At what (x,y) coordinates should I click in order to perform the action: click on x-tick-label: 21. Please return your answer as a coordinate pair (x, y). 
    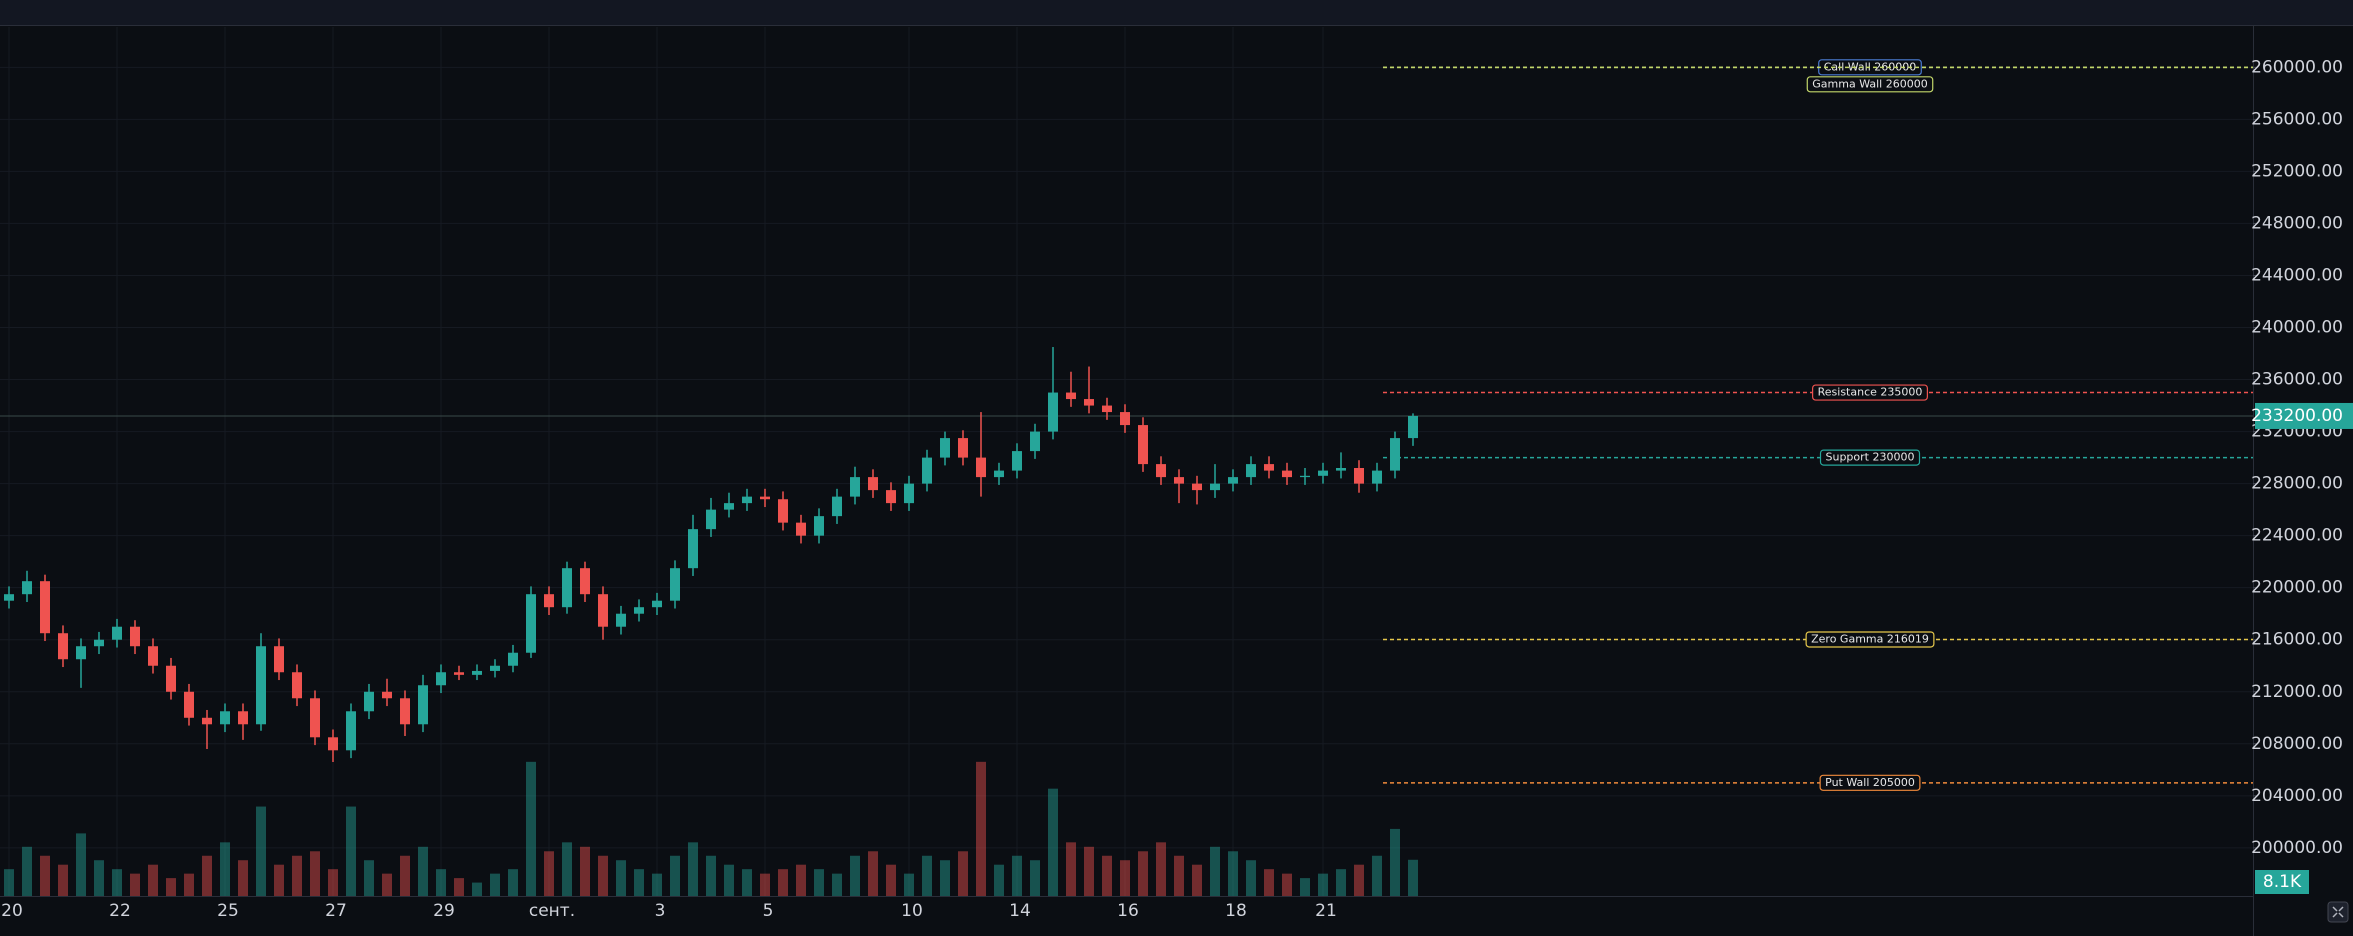
    Looking at the image, I should click on (1326, 911).